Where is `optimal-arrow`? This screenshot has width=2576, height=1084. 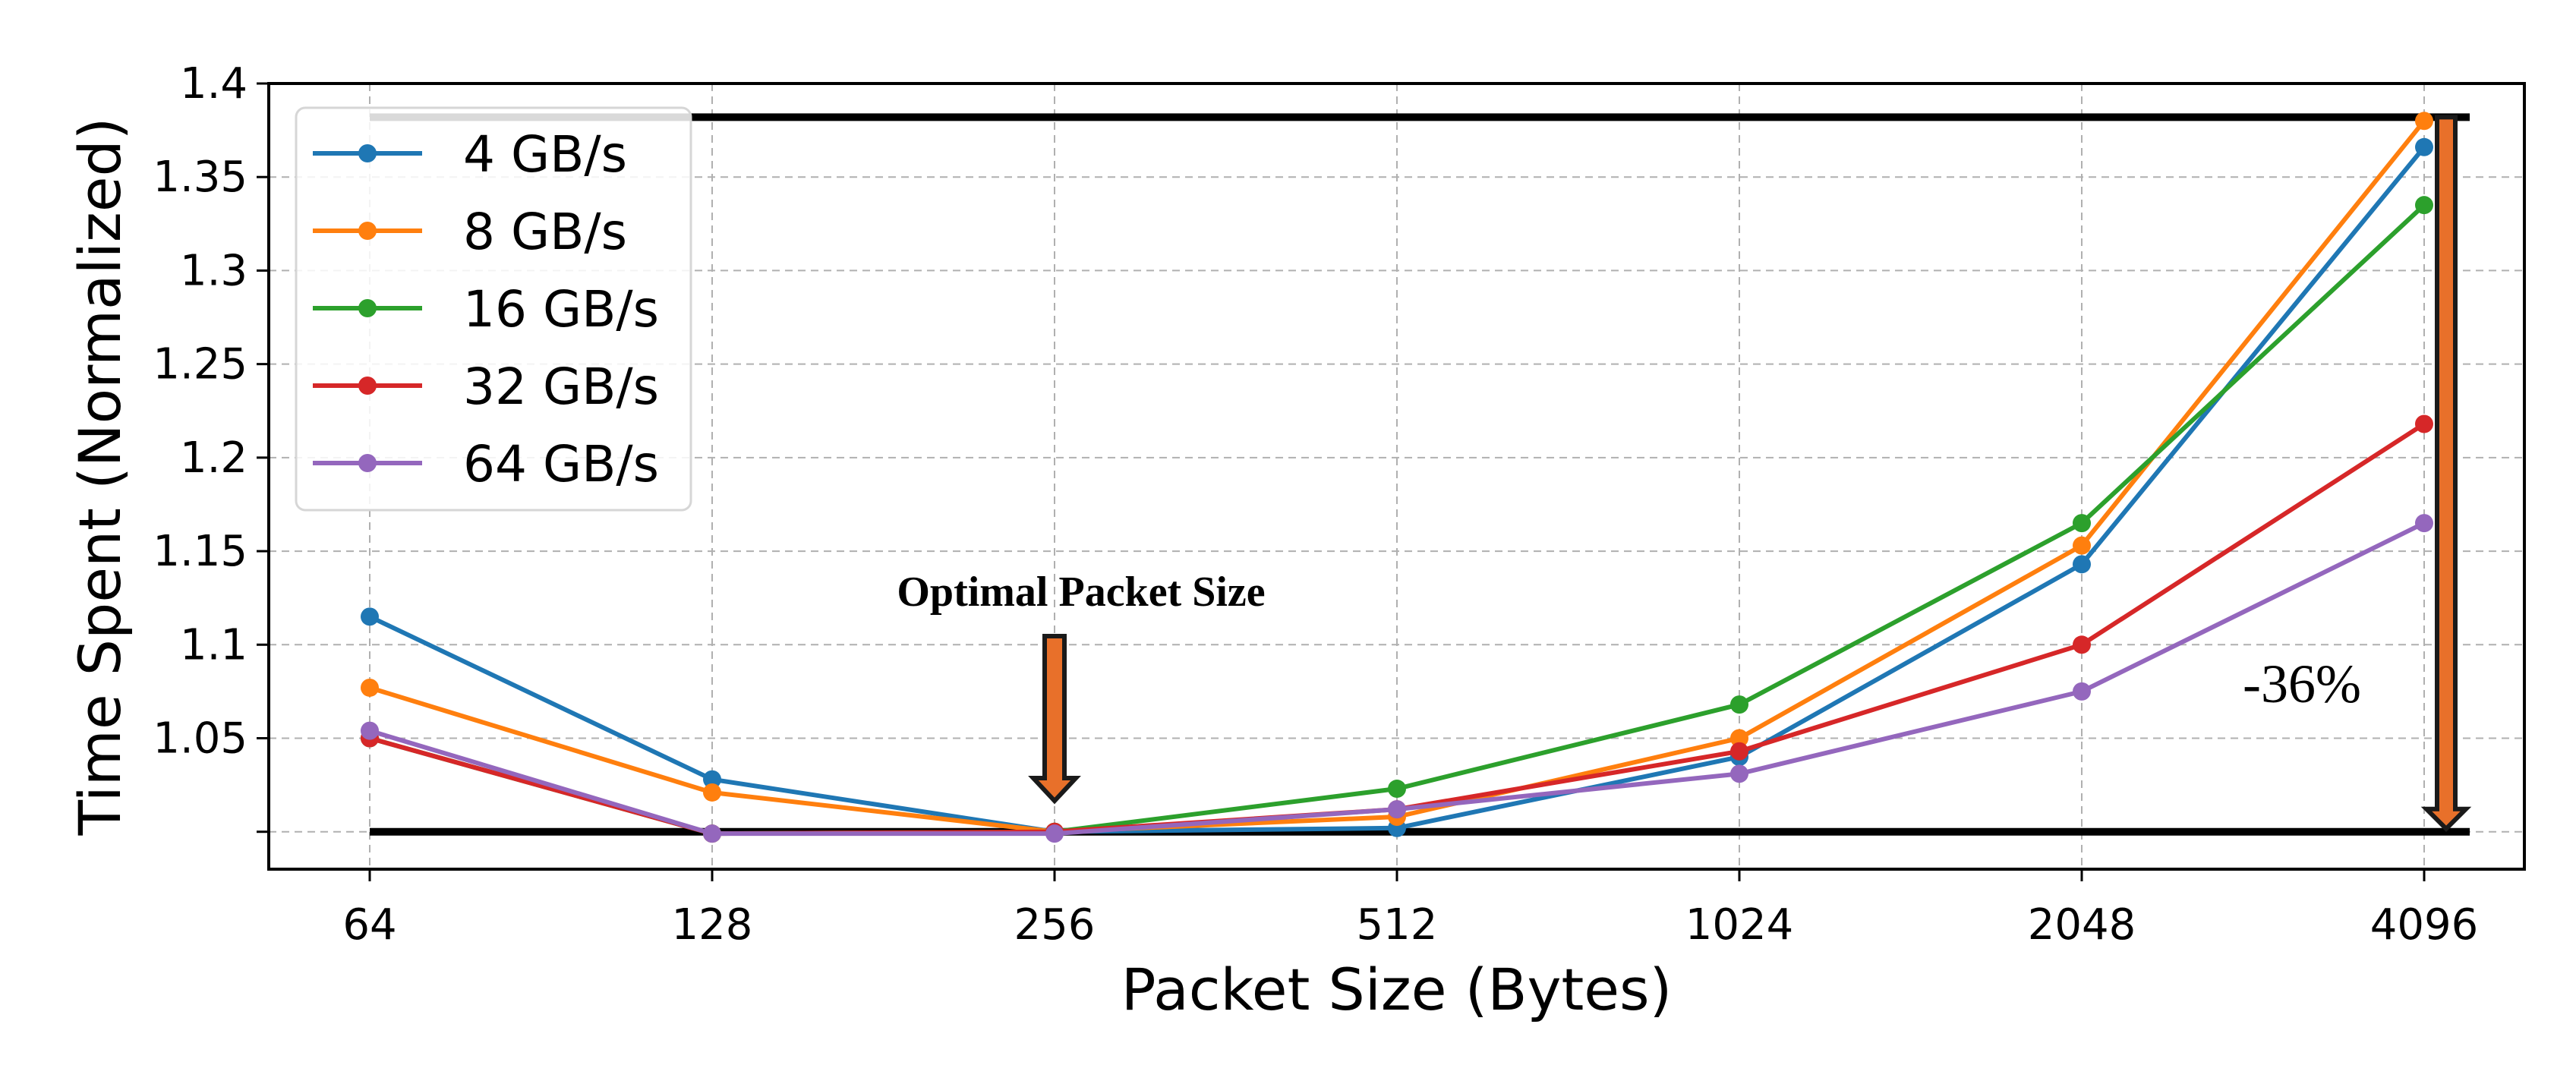 optimal-arrow is located at coordinates (1054, 719).